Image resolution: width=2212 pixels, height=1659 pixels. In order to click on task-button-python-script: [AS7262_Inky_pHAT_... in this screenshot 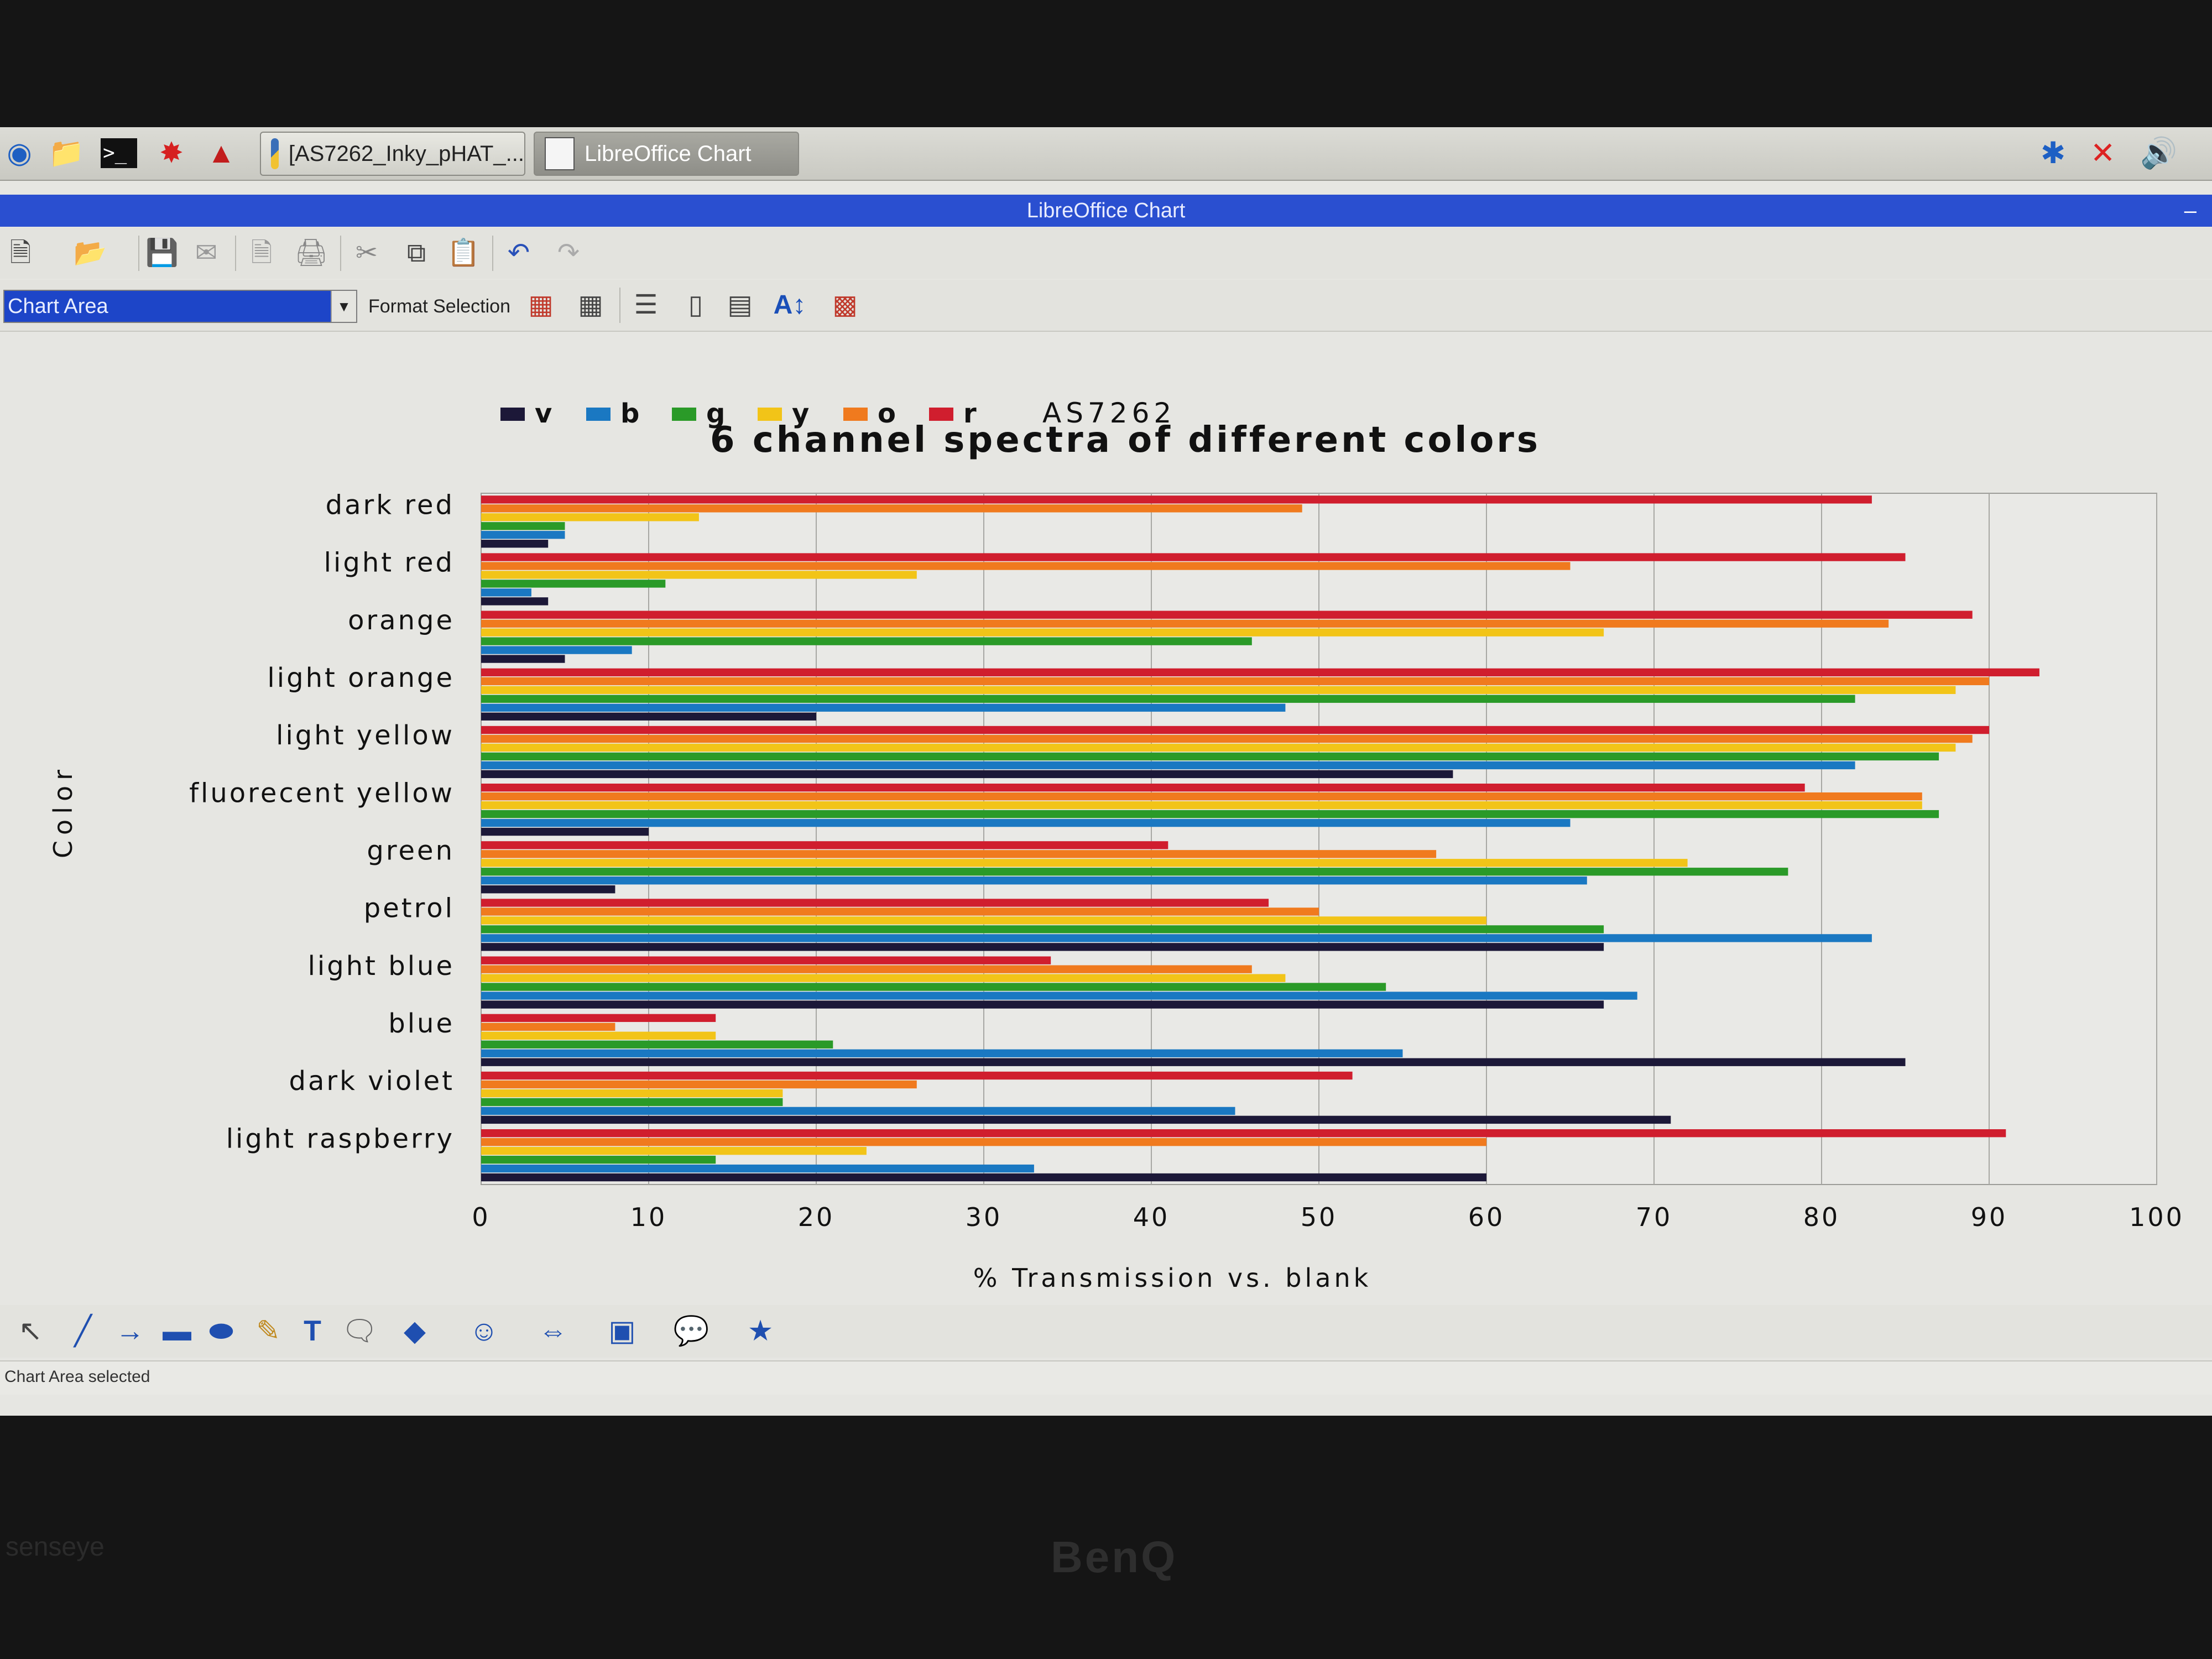, I will do `click(392, 154)`.